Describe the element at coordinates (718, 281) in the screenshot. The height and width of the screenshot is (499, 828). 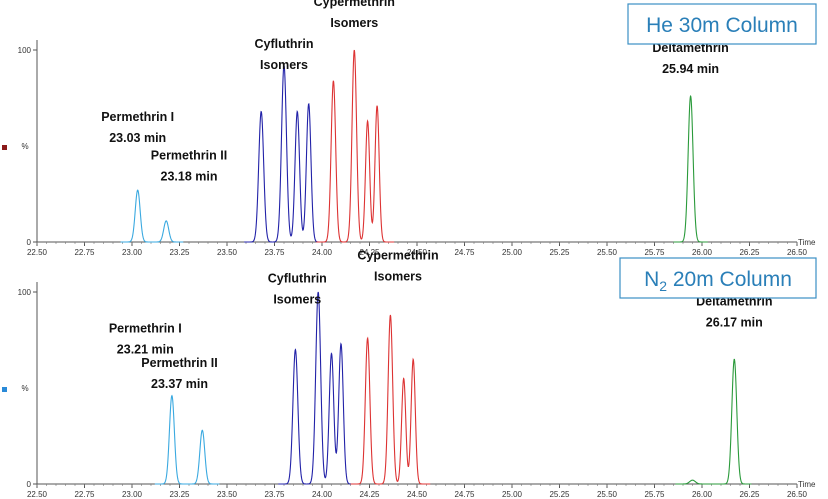
I see `column-title: N2 20m Column` at that location.